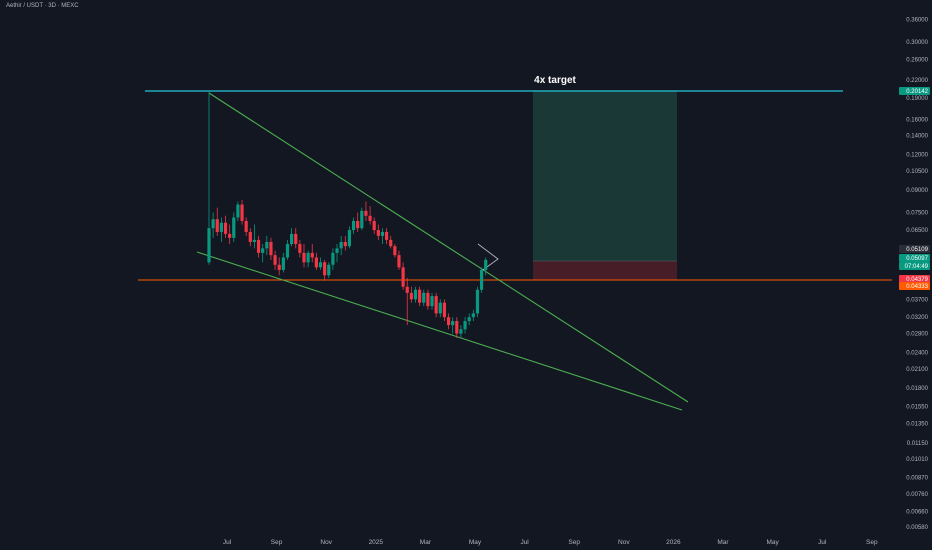 This screenshot has height=550, width=932. Describe the element at coordinates (917, 43) in the screenshot. I see `price-tick-label: 0.30000` at that location.